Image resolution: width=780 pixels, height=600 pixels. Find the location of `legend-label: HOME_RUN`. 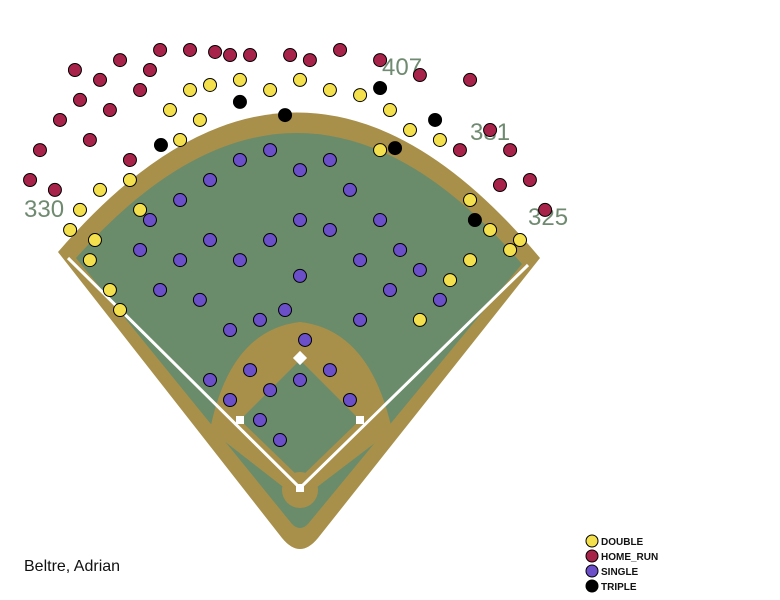

legend-label: HOME_RUN is located at coordinates (629, 557).